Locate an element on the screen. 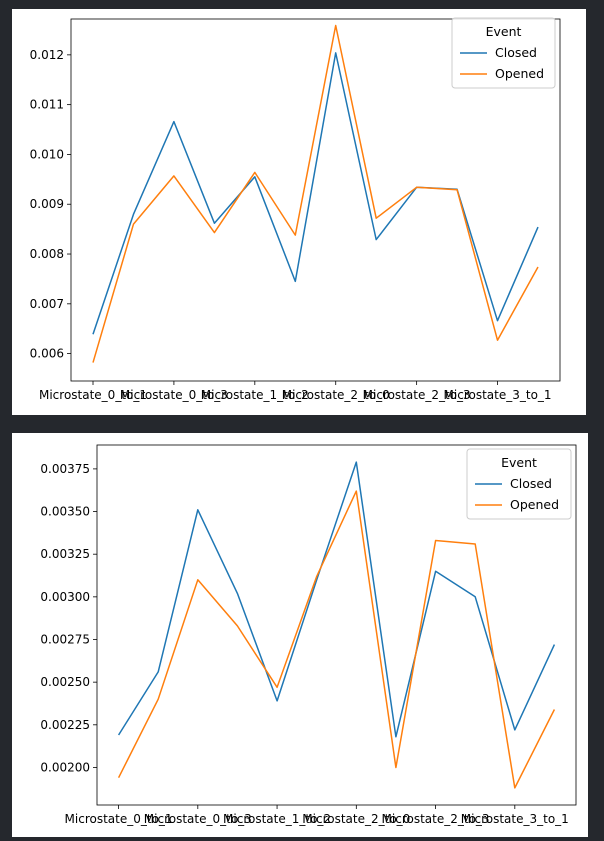  chart1.y-tick-label-4: 0.010 is located at coordinates (47, 154).